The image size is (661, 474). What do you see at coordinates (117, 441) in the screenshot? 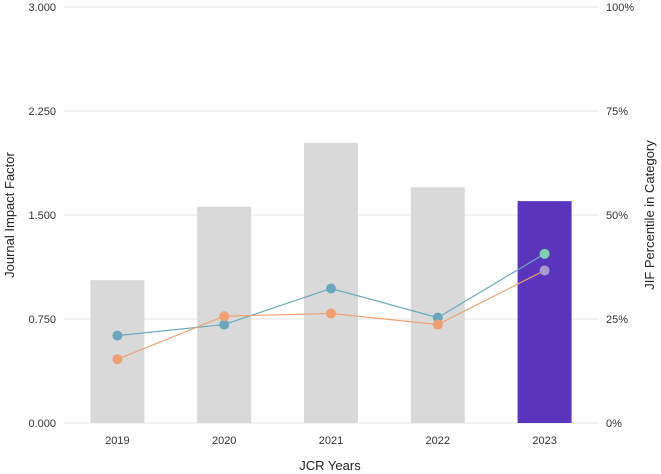
I see `x-tick-label: 2019` at bounding box center [117, 441].